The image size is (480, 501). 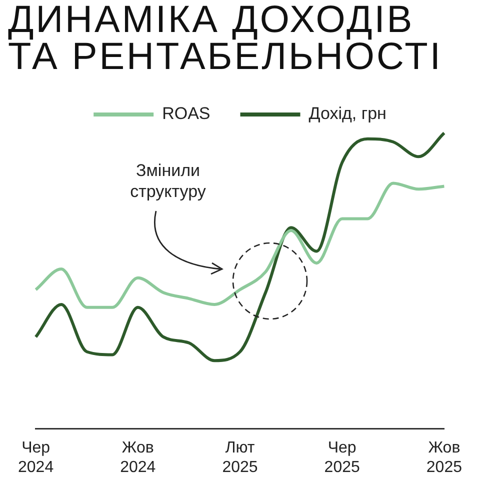 What do you see at coordinates (444, 458) in the screenshot?
I see `x-tick-label: Жов 2025` at bounding box center [444, 458].